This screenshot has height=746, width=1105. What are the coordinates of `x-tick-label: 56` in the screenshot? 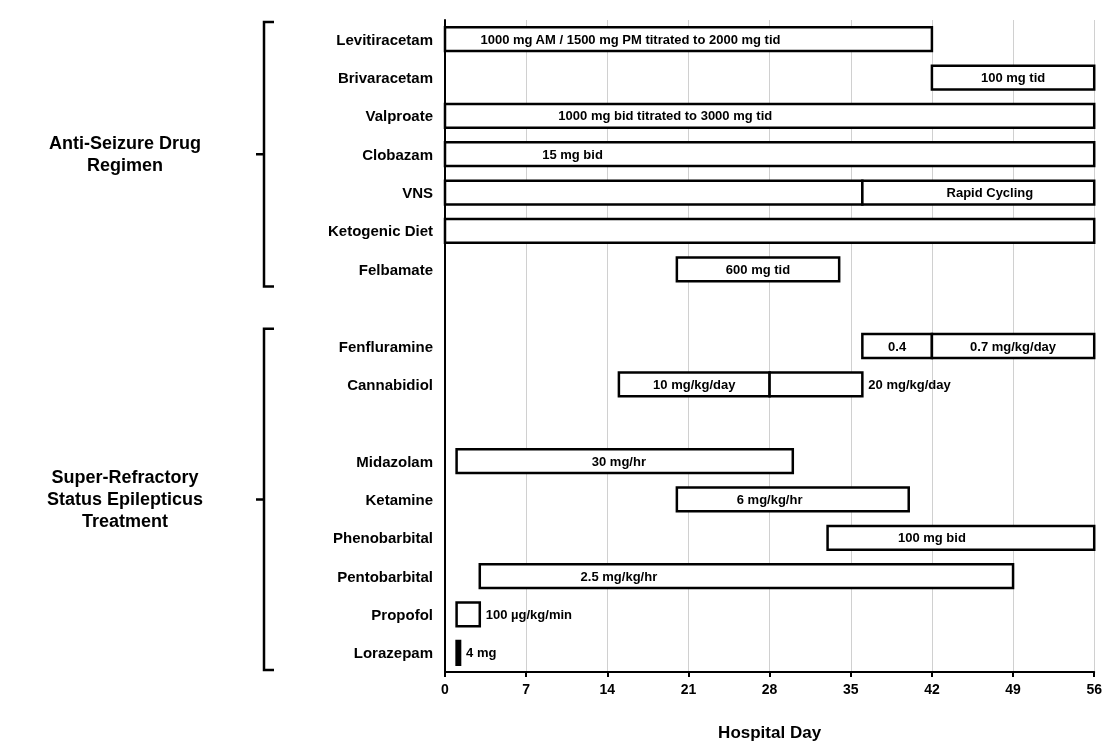 It's located at (1094, 689).